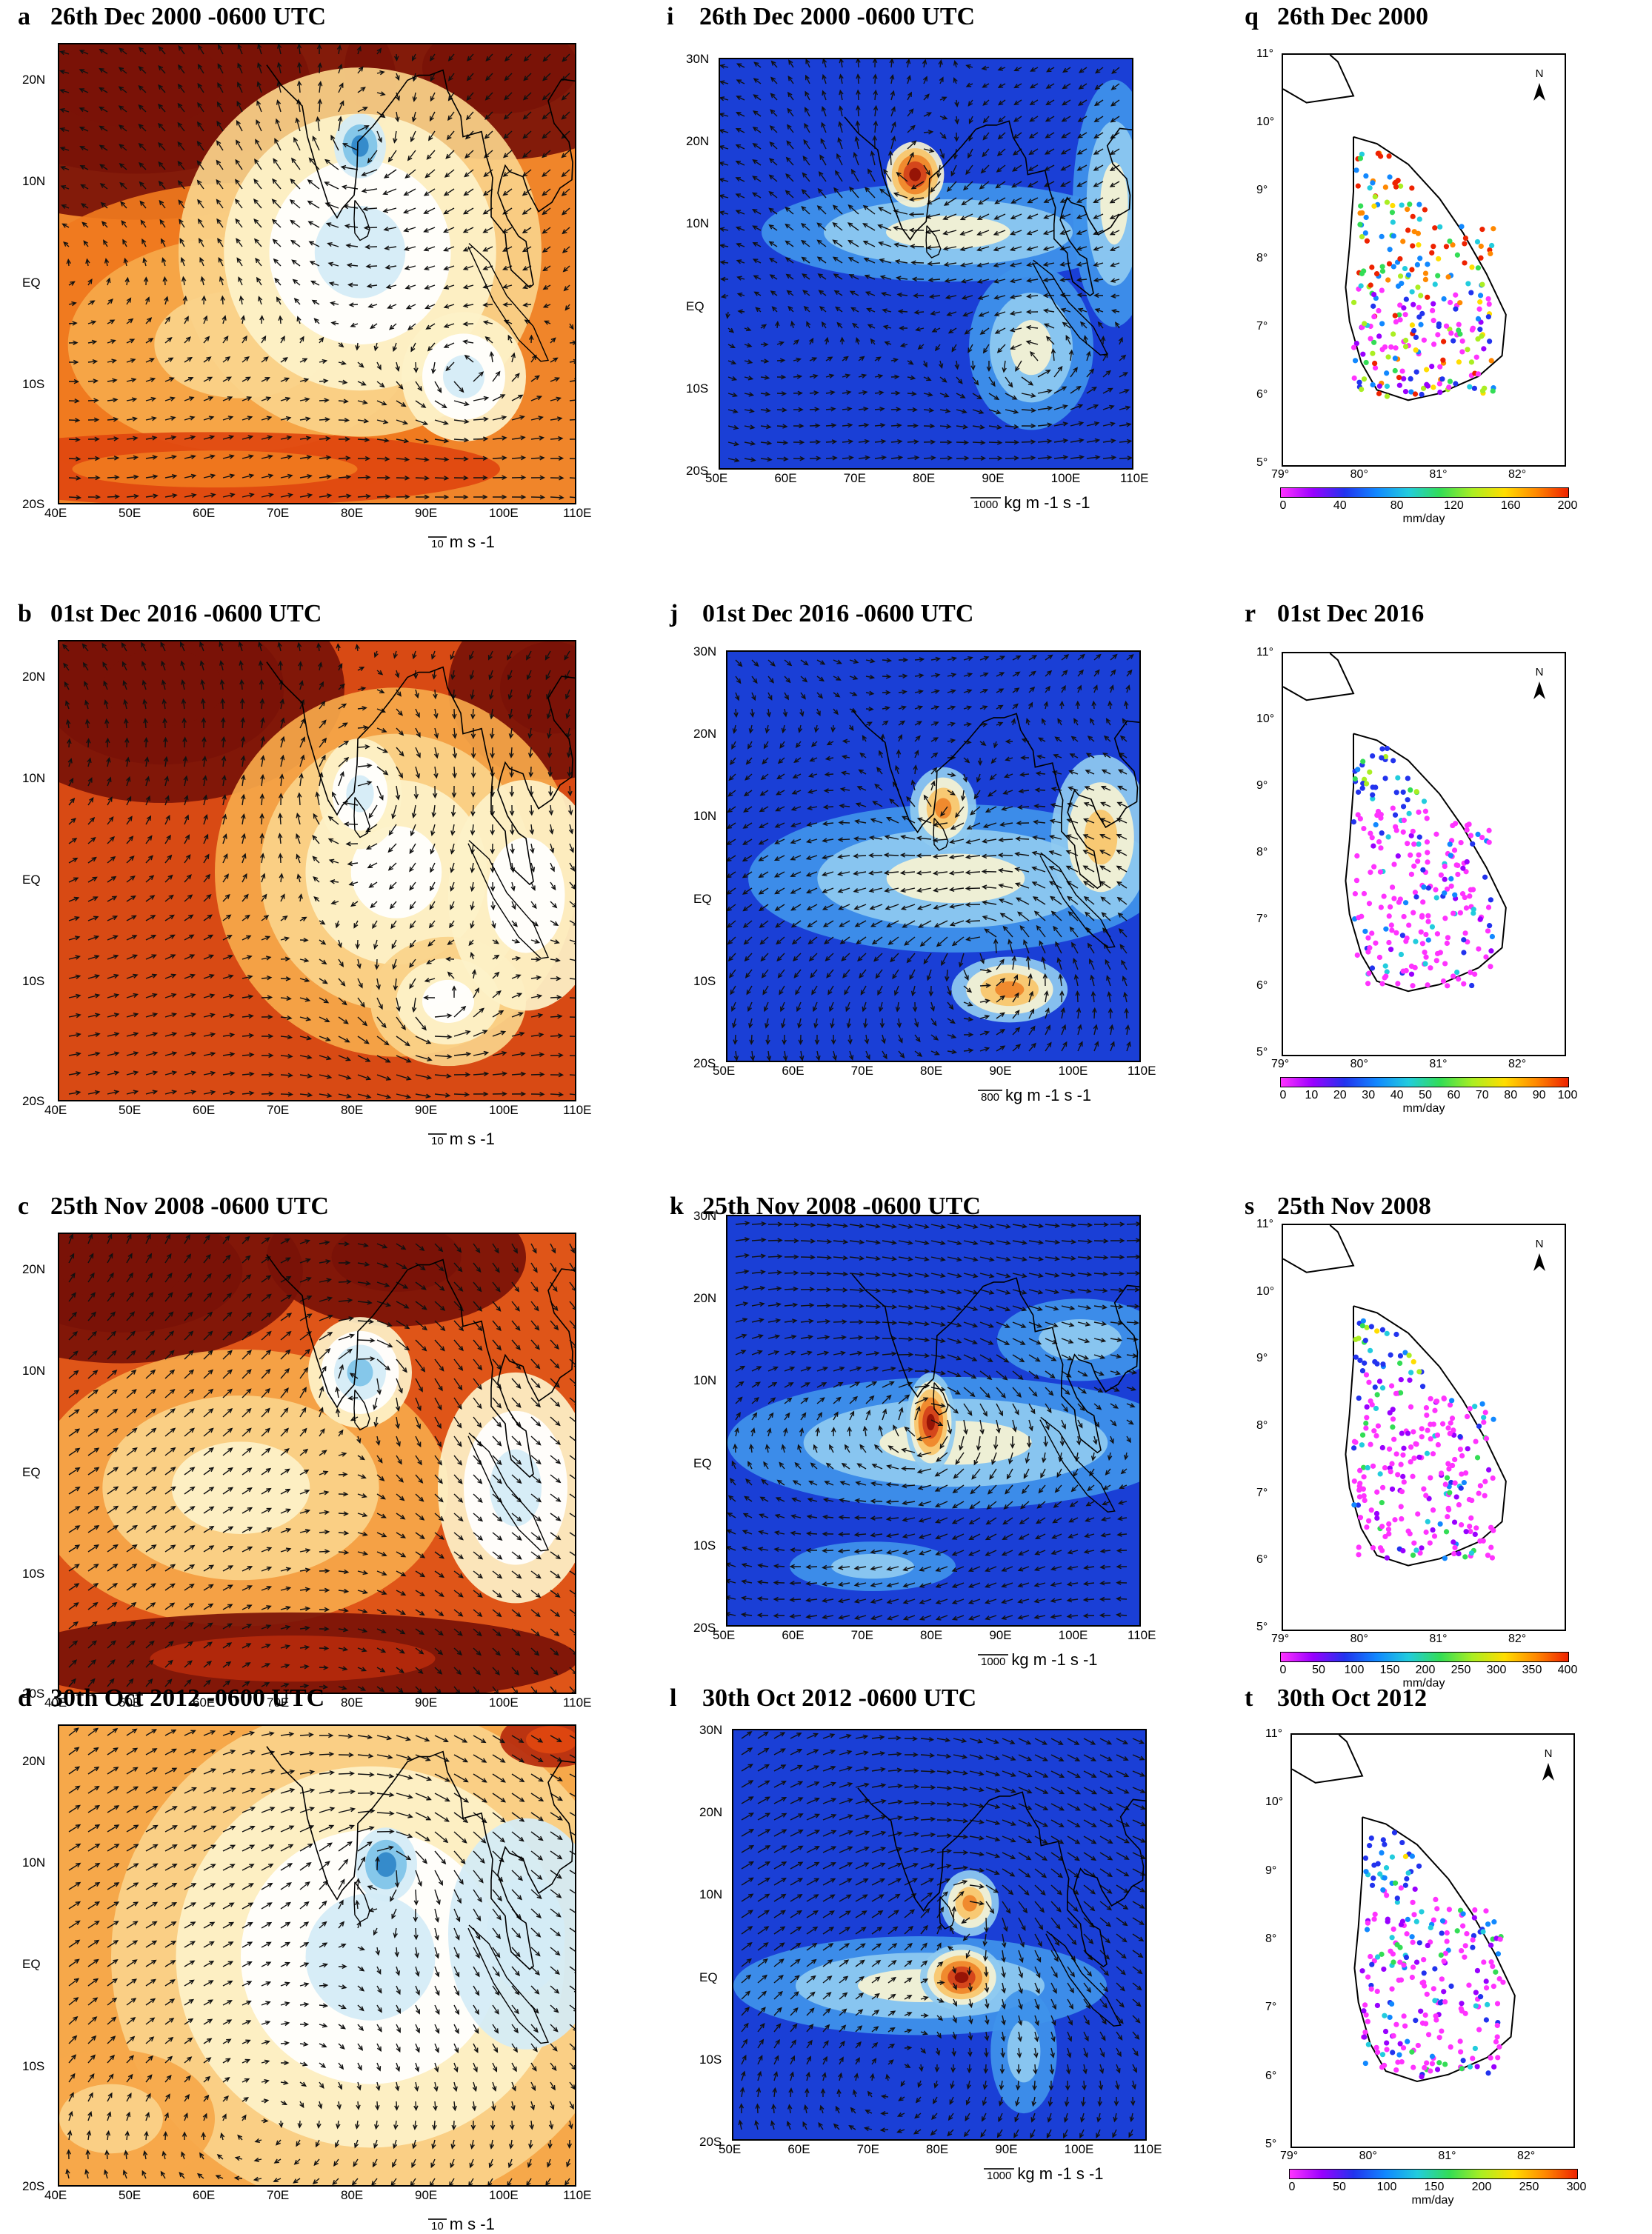  I want to click on panel-date: 26th Dec 2000 -0600 UTC, so click(188, 16).